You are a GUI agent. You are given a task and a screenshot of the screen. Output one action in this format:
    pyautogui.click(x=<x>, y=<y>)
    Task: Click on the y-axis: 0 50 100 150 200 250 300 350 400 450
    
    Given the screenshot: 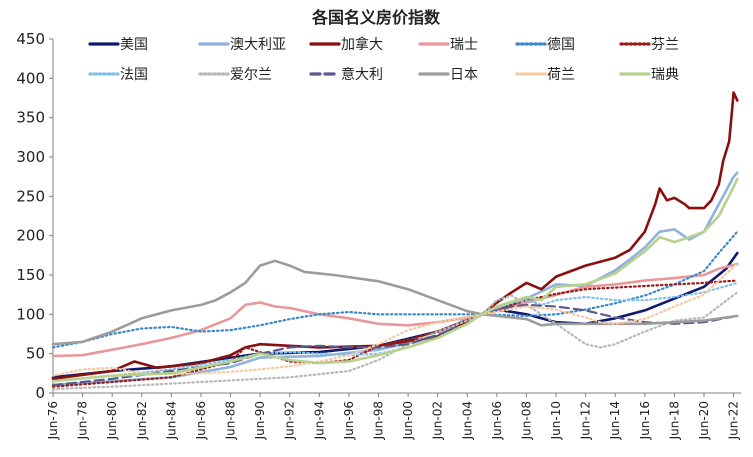 What is the action you would take?
    pyautogui.click(x=35, y=216)
    